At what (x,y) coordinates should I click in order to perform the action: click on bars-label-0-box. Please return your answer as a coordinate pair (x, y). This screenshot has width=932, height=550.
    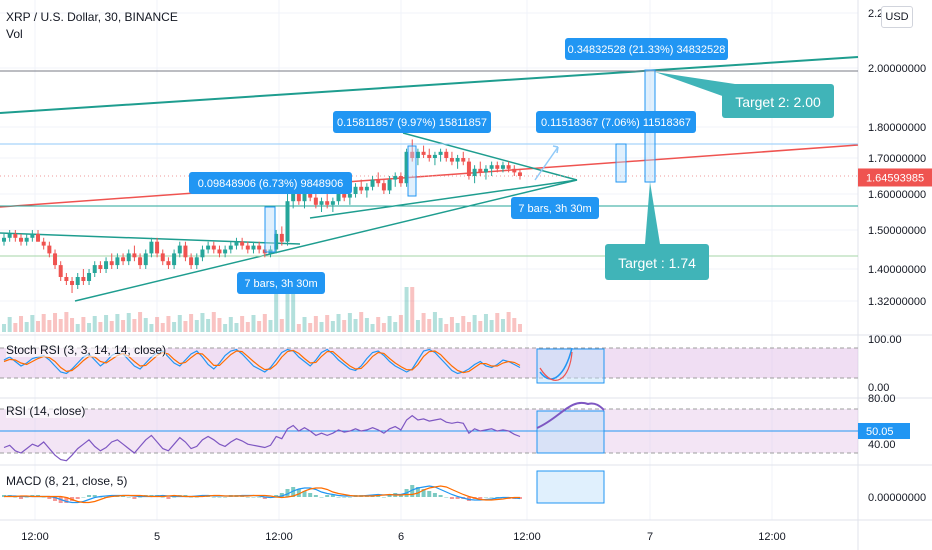
    Looking at the image, I should click on (281, 283).